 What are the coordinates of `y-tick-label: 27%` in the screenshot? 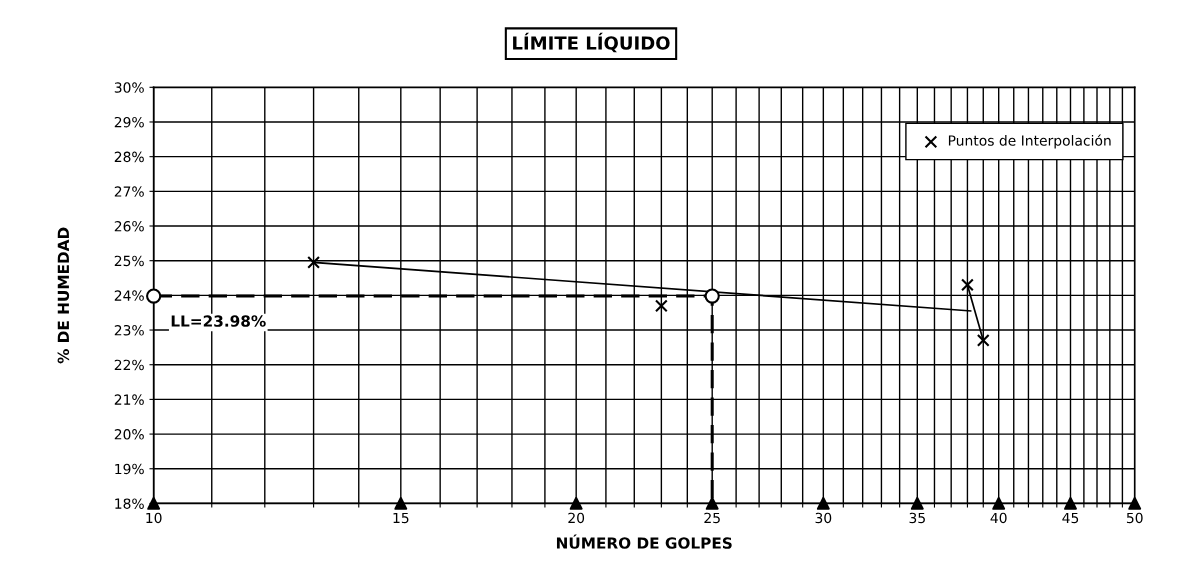 It's located at (129, 191).